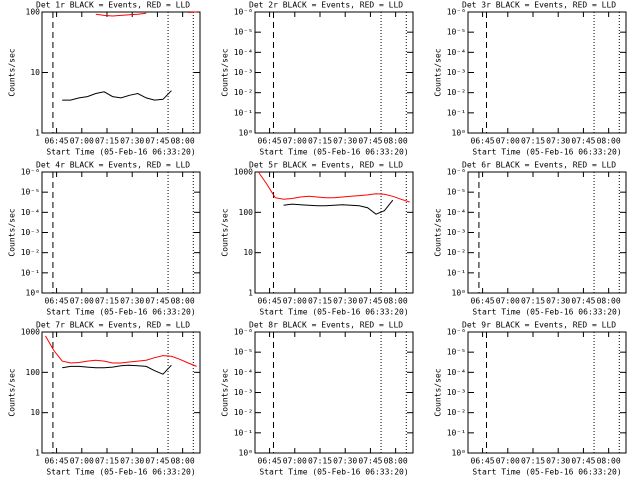  Describe the element at coordinates (113, 165) in the screenshot. I see `chart-title: Det 4r BLACK = Events, RED = LLD` at that location.